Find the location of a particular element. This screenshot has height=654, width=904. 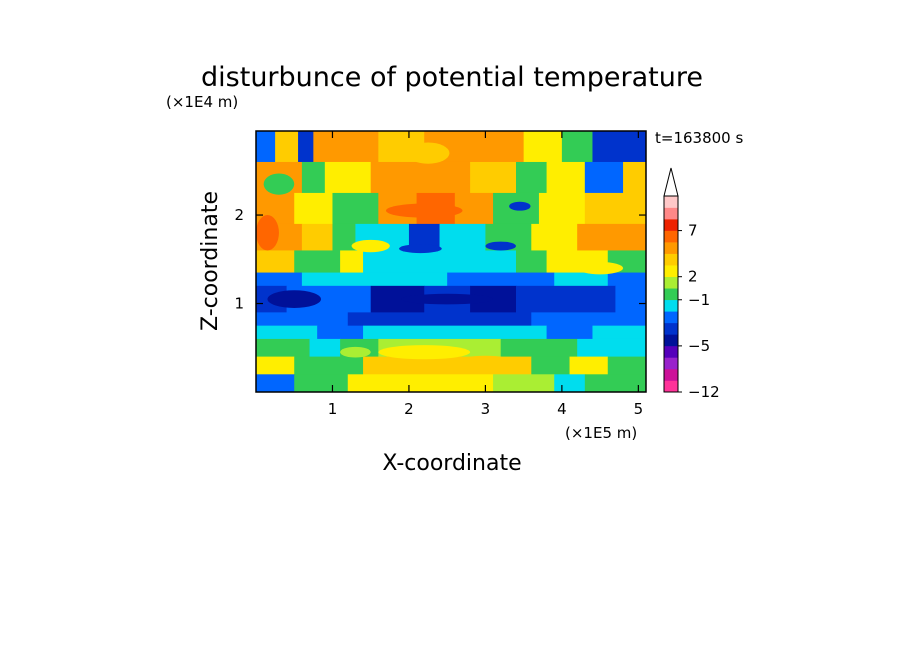

x-axis-label: X-coordinate is located at coordinates (451, 463).